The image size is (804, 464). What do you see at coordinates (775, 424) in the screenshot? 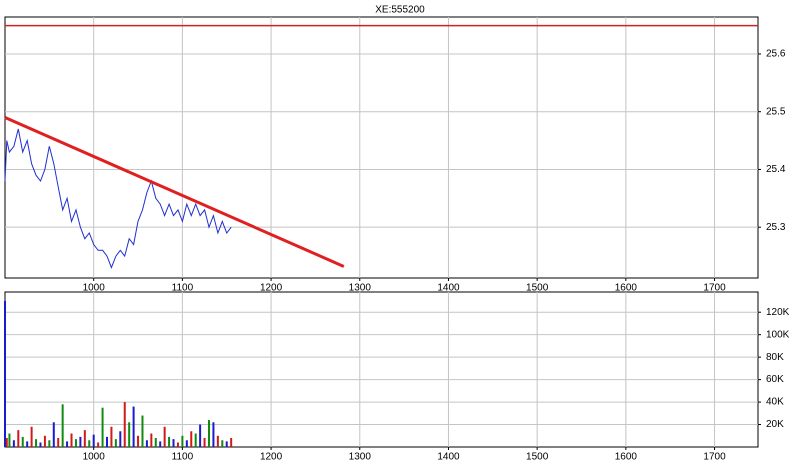
I see `y-tick-label: 20K` at bounding box center [775, 424].